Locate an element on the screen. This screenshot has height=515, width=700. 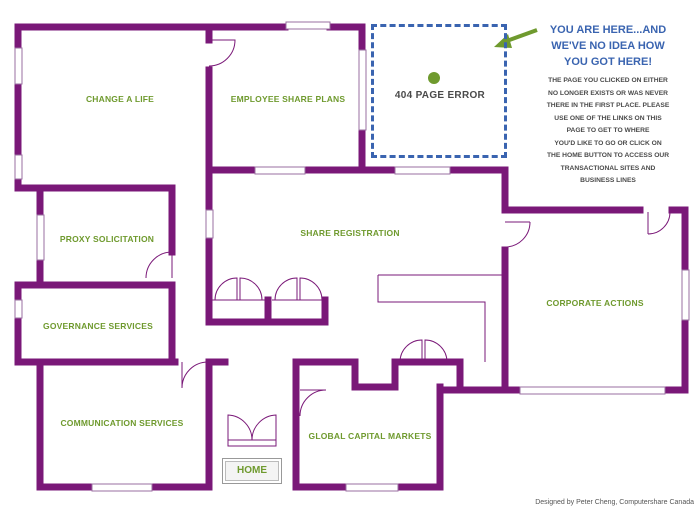
callout-heading-line: YOU ARE HERE...AND is located at coordinates (608, 30).